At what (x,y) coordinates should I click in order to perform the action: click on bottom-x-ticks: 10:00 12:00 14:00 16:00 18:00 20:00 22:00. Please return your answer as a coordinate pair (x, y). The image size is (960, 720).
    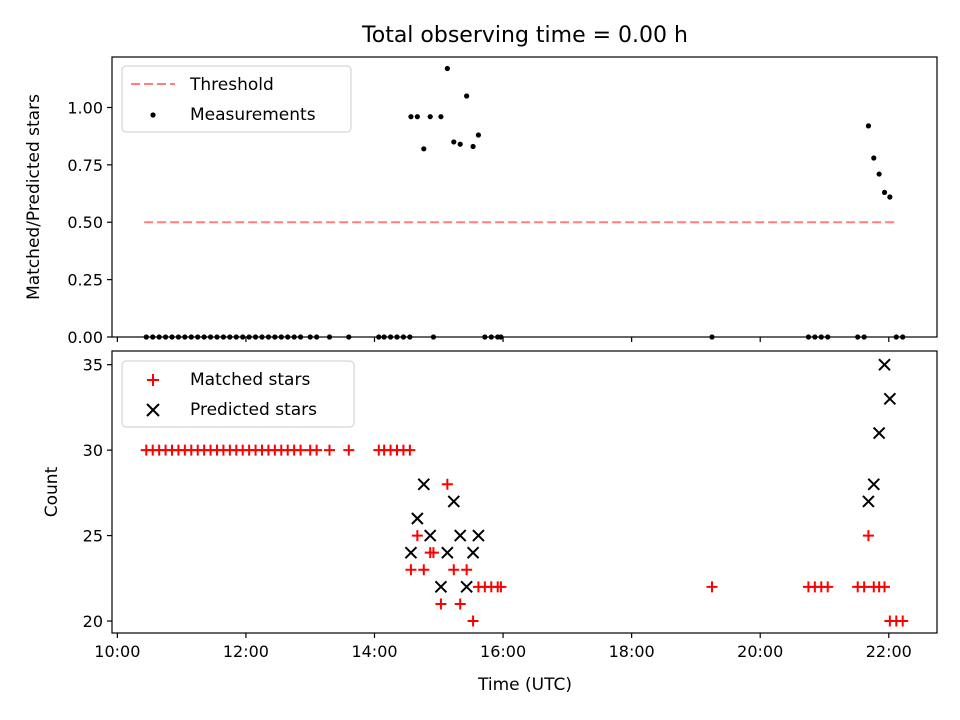
    Looking at the image, I should click on (503, 647).